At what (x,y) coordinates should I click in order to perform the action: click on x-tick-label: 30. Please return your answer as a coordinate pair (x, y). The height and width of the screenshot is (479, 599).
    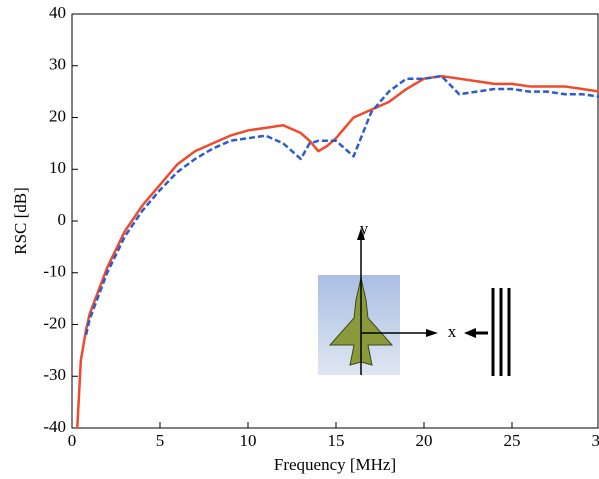
    Looking at the image, I should click on (595, 440).